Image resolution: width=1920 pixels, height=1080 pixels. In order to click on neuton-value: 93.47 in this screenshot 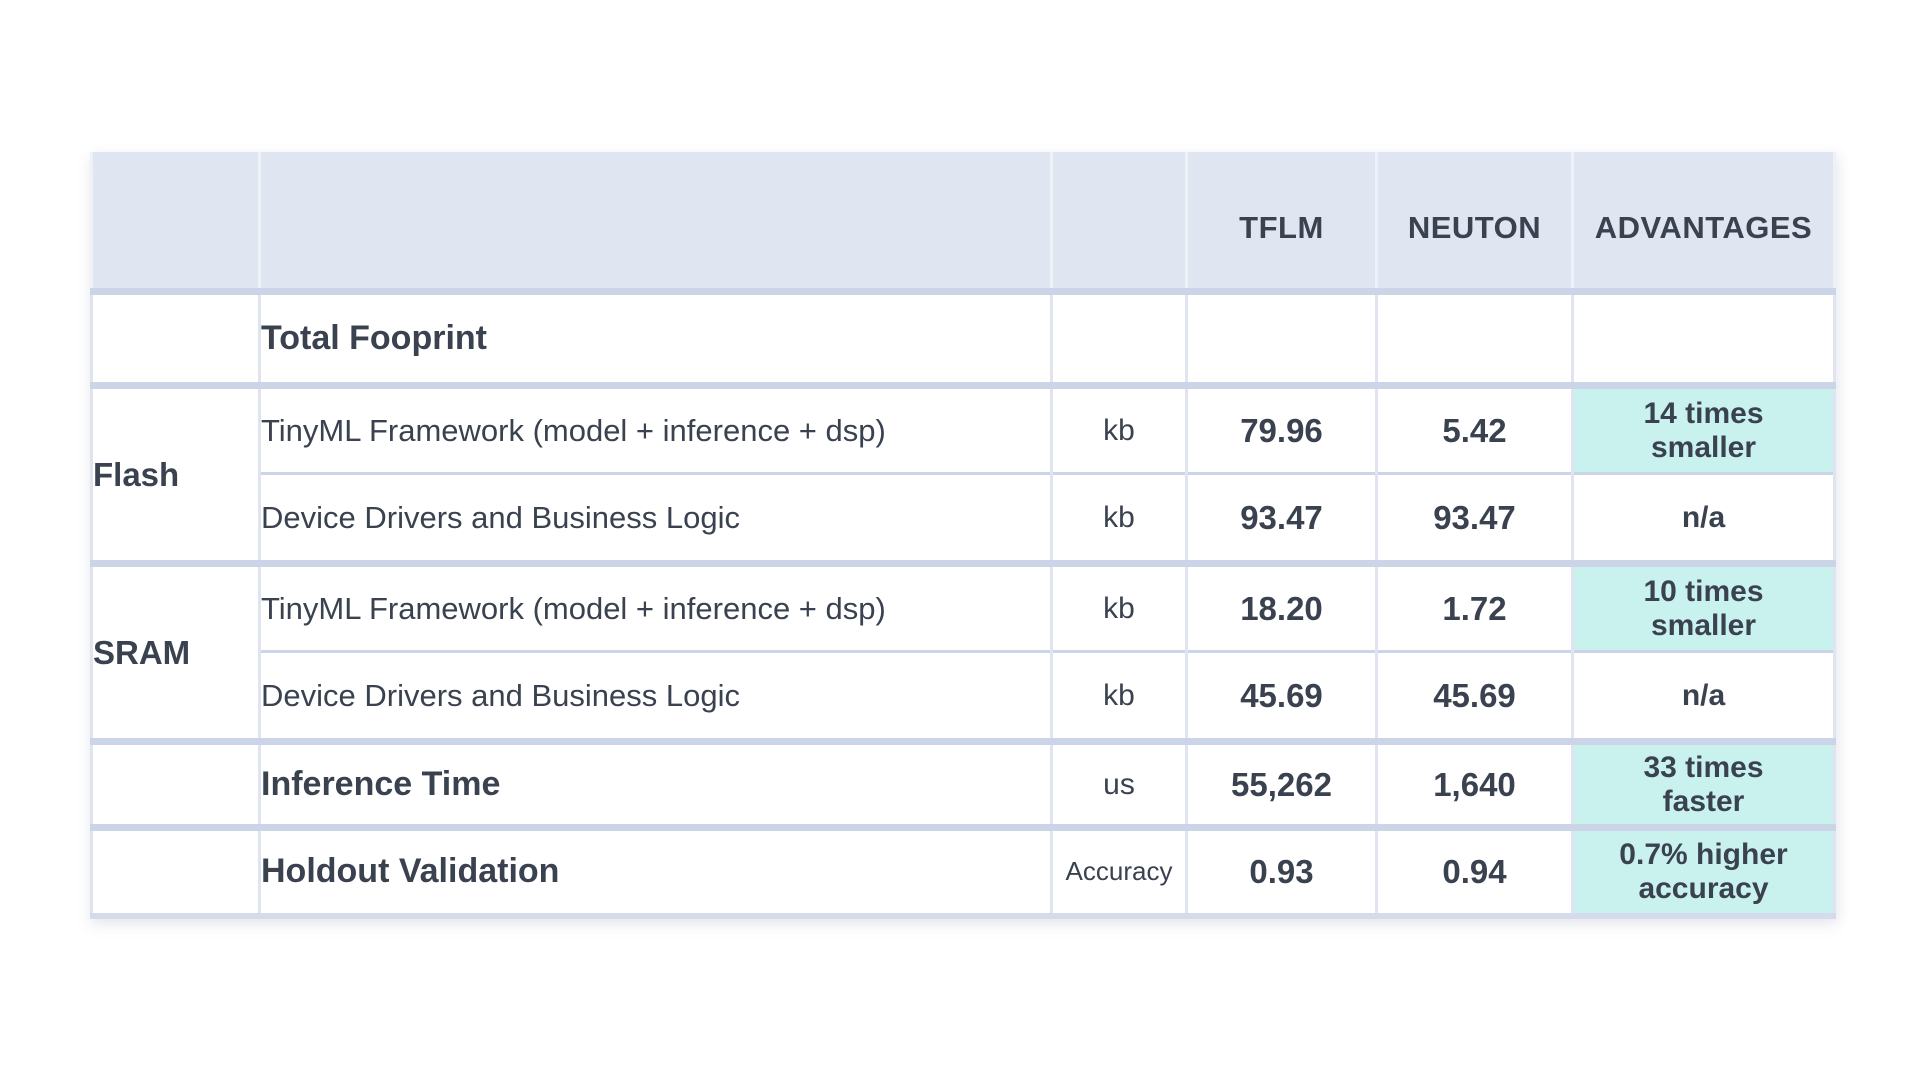, I will do `click(1474, 518)`.